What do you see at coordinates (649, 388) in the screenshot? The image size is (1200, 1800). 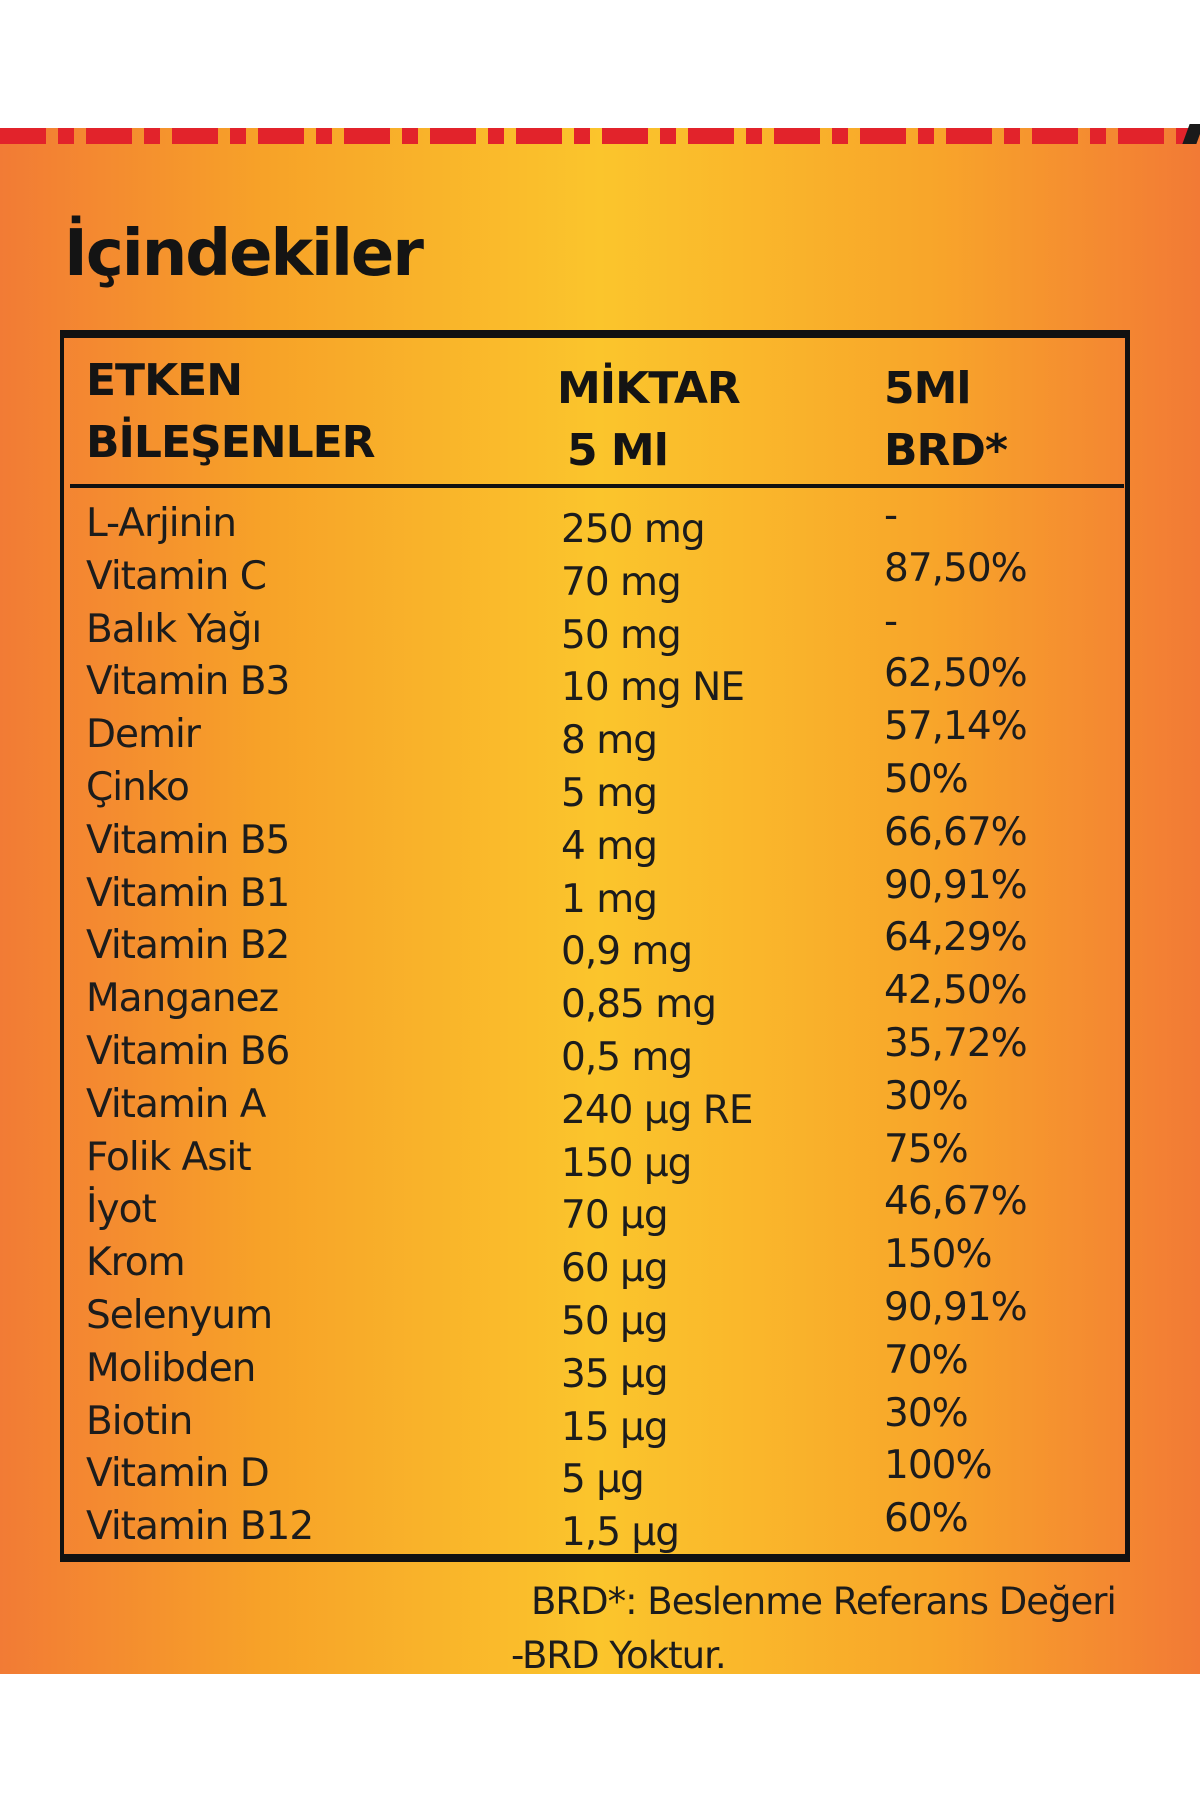 I see `header-col2-line1: MİKTAR` at bounding box center [649, 388].